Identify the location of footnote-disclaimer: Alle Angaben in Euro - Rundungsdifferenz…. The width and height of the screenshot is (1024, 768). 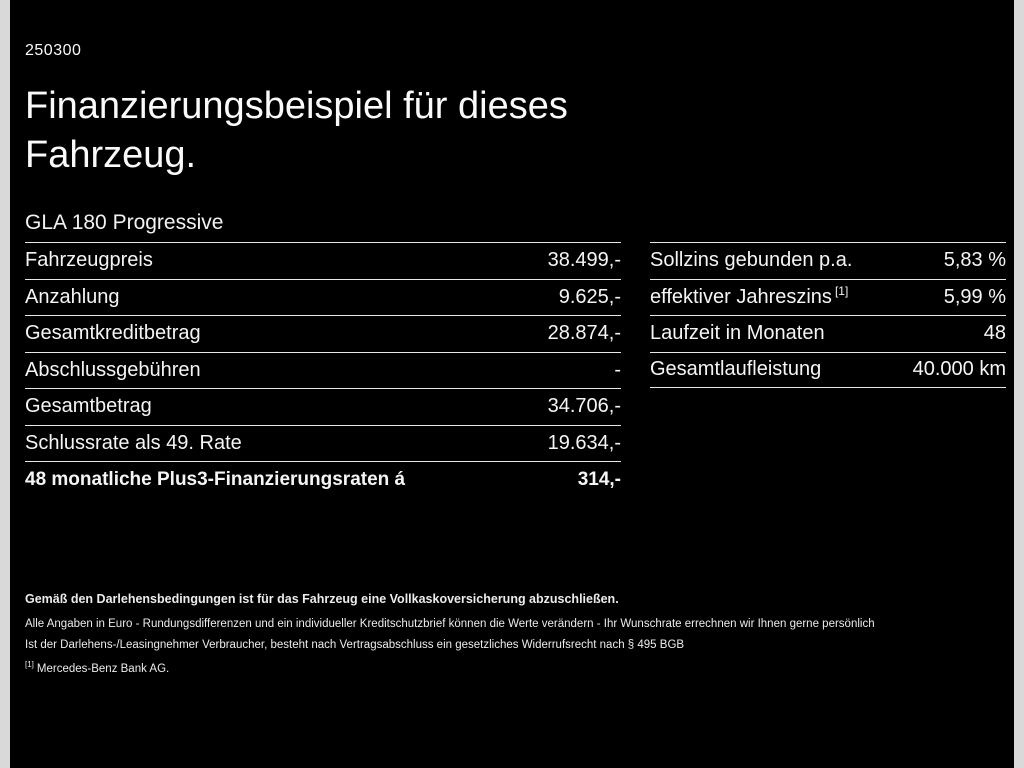
(450, 624).